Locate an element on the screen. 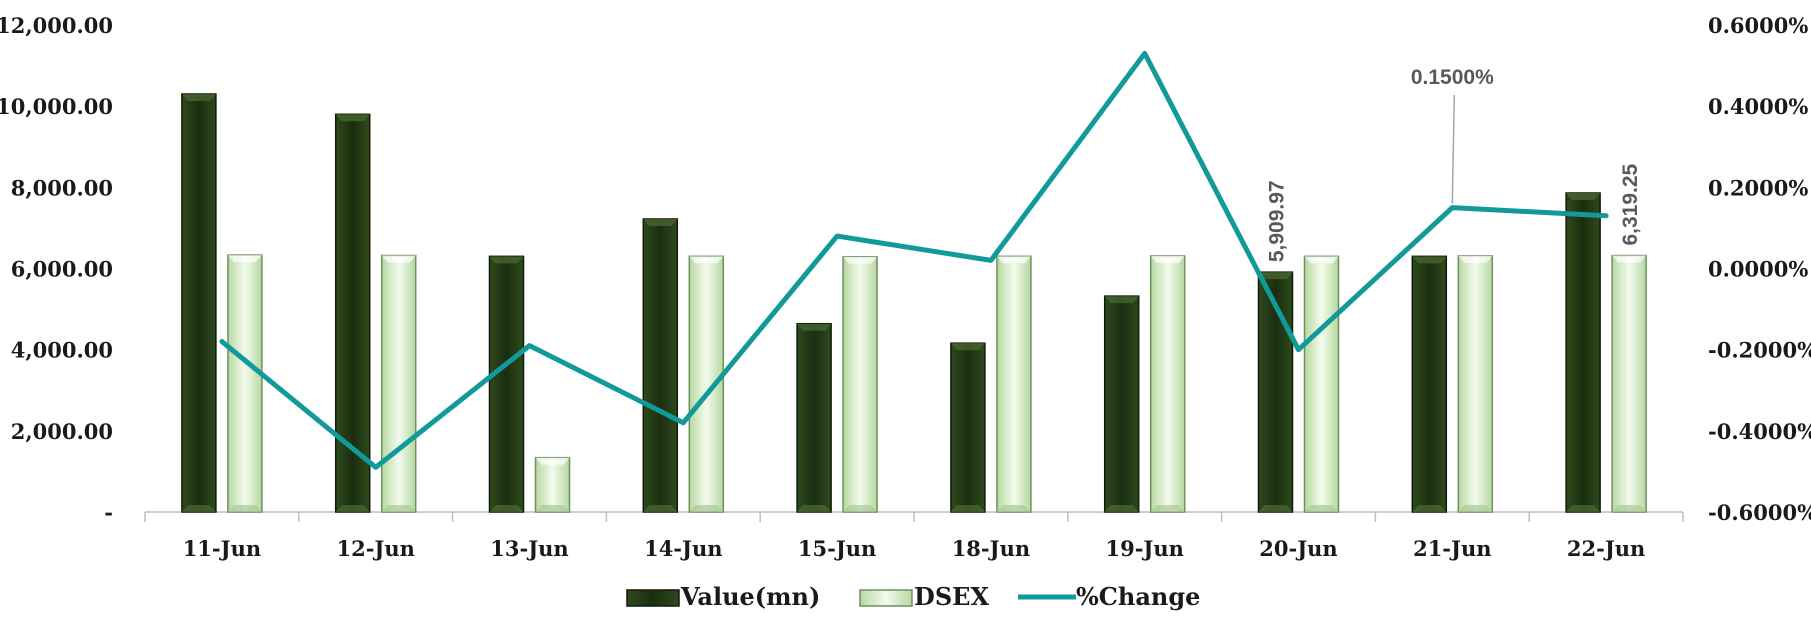 The width and height of the screenshot is (1811, 618). y-left-tick-label: 4,000.00 is located at coordinates (62, 350).